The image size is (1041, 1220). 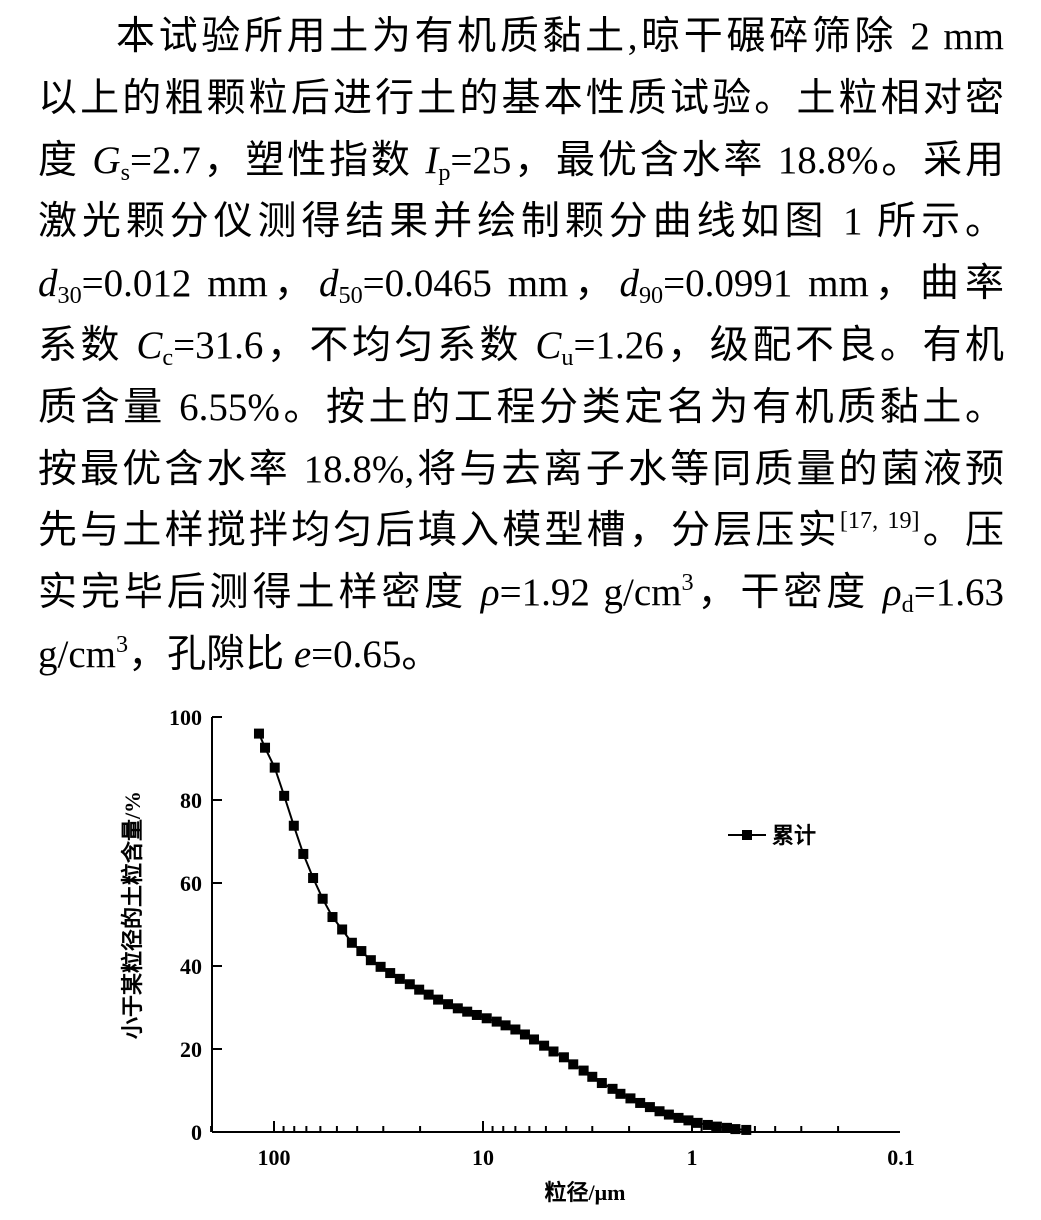 I want to click on legend-label: 累计, so click(x=794, y=835).